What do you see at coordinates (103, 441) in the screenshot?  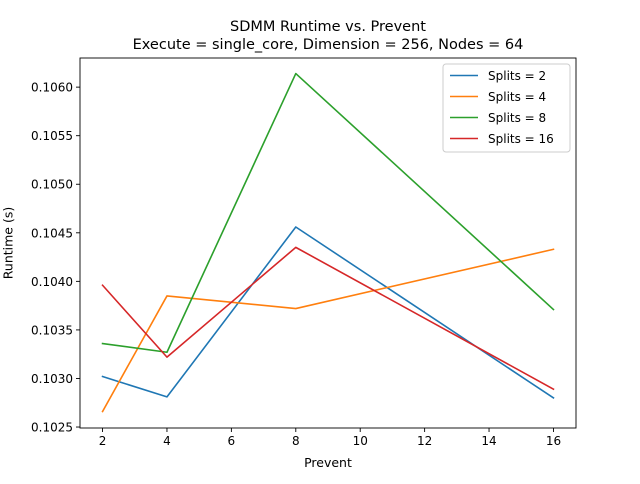 I see `x-tick-label: 2` at bounding box center [103, 441].